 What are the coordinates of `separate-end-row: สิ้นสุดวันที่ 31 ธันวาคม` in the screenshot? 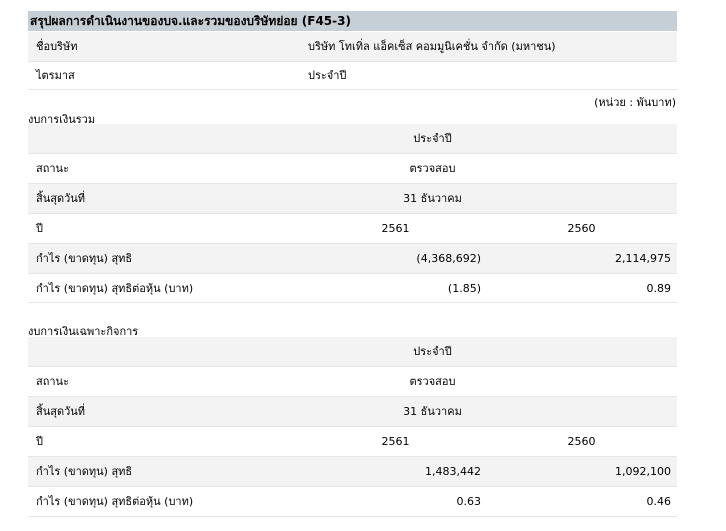 It's located at (352, 412).